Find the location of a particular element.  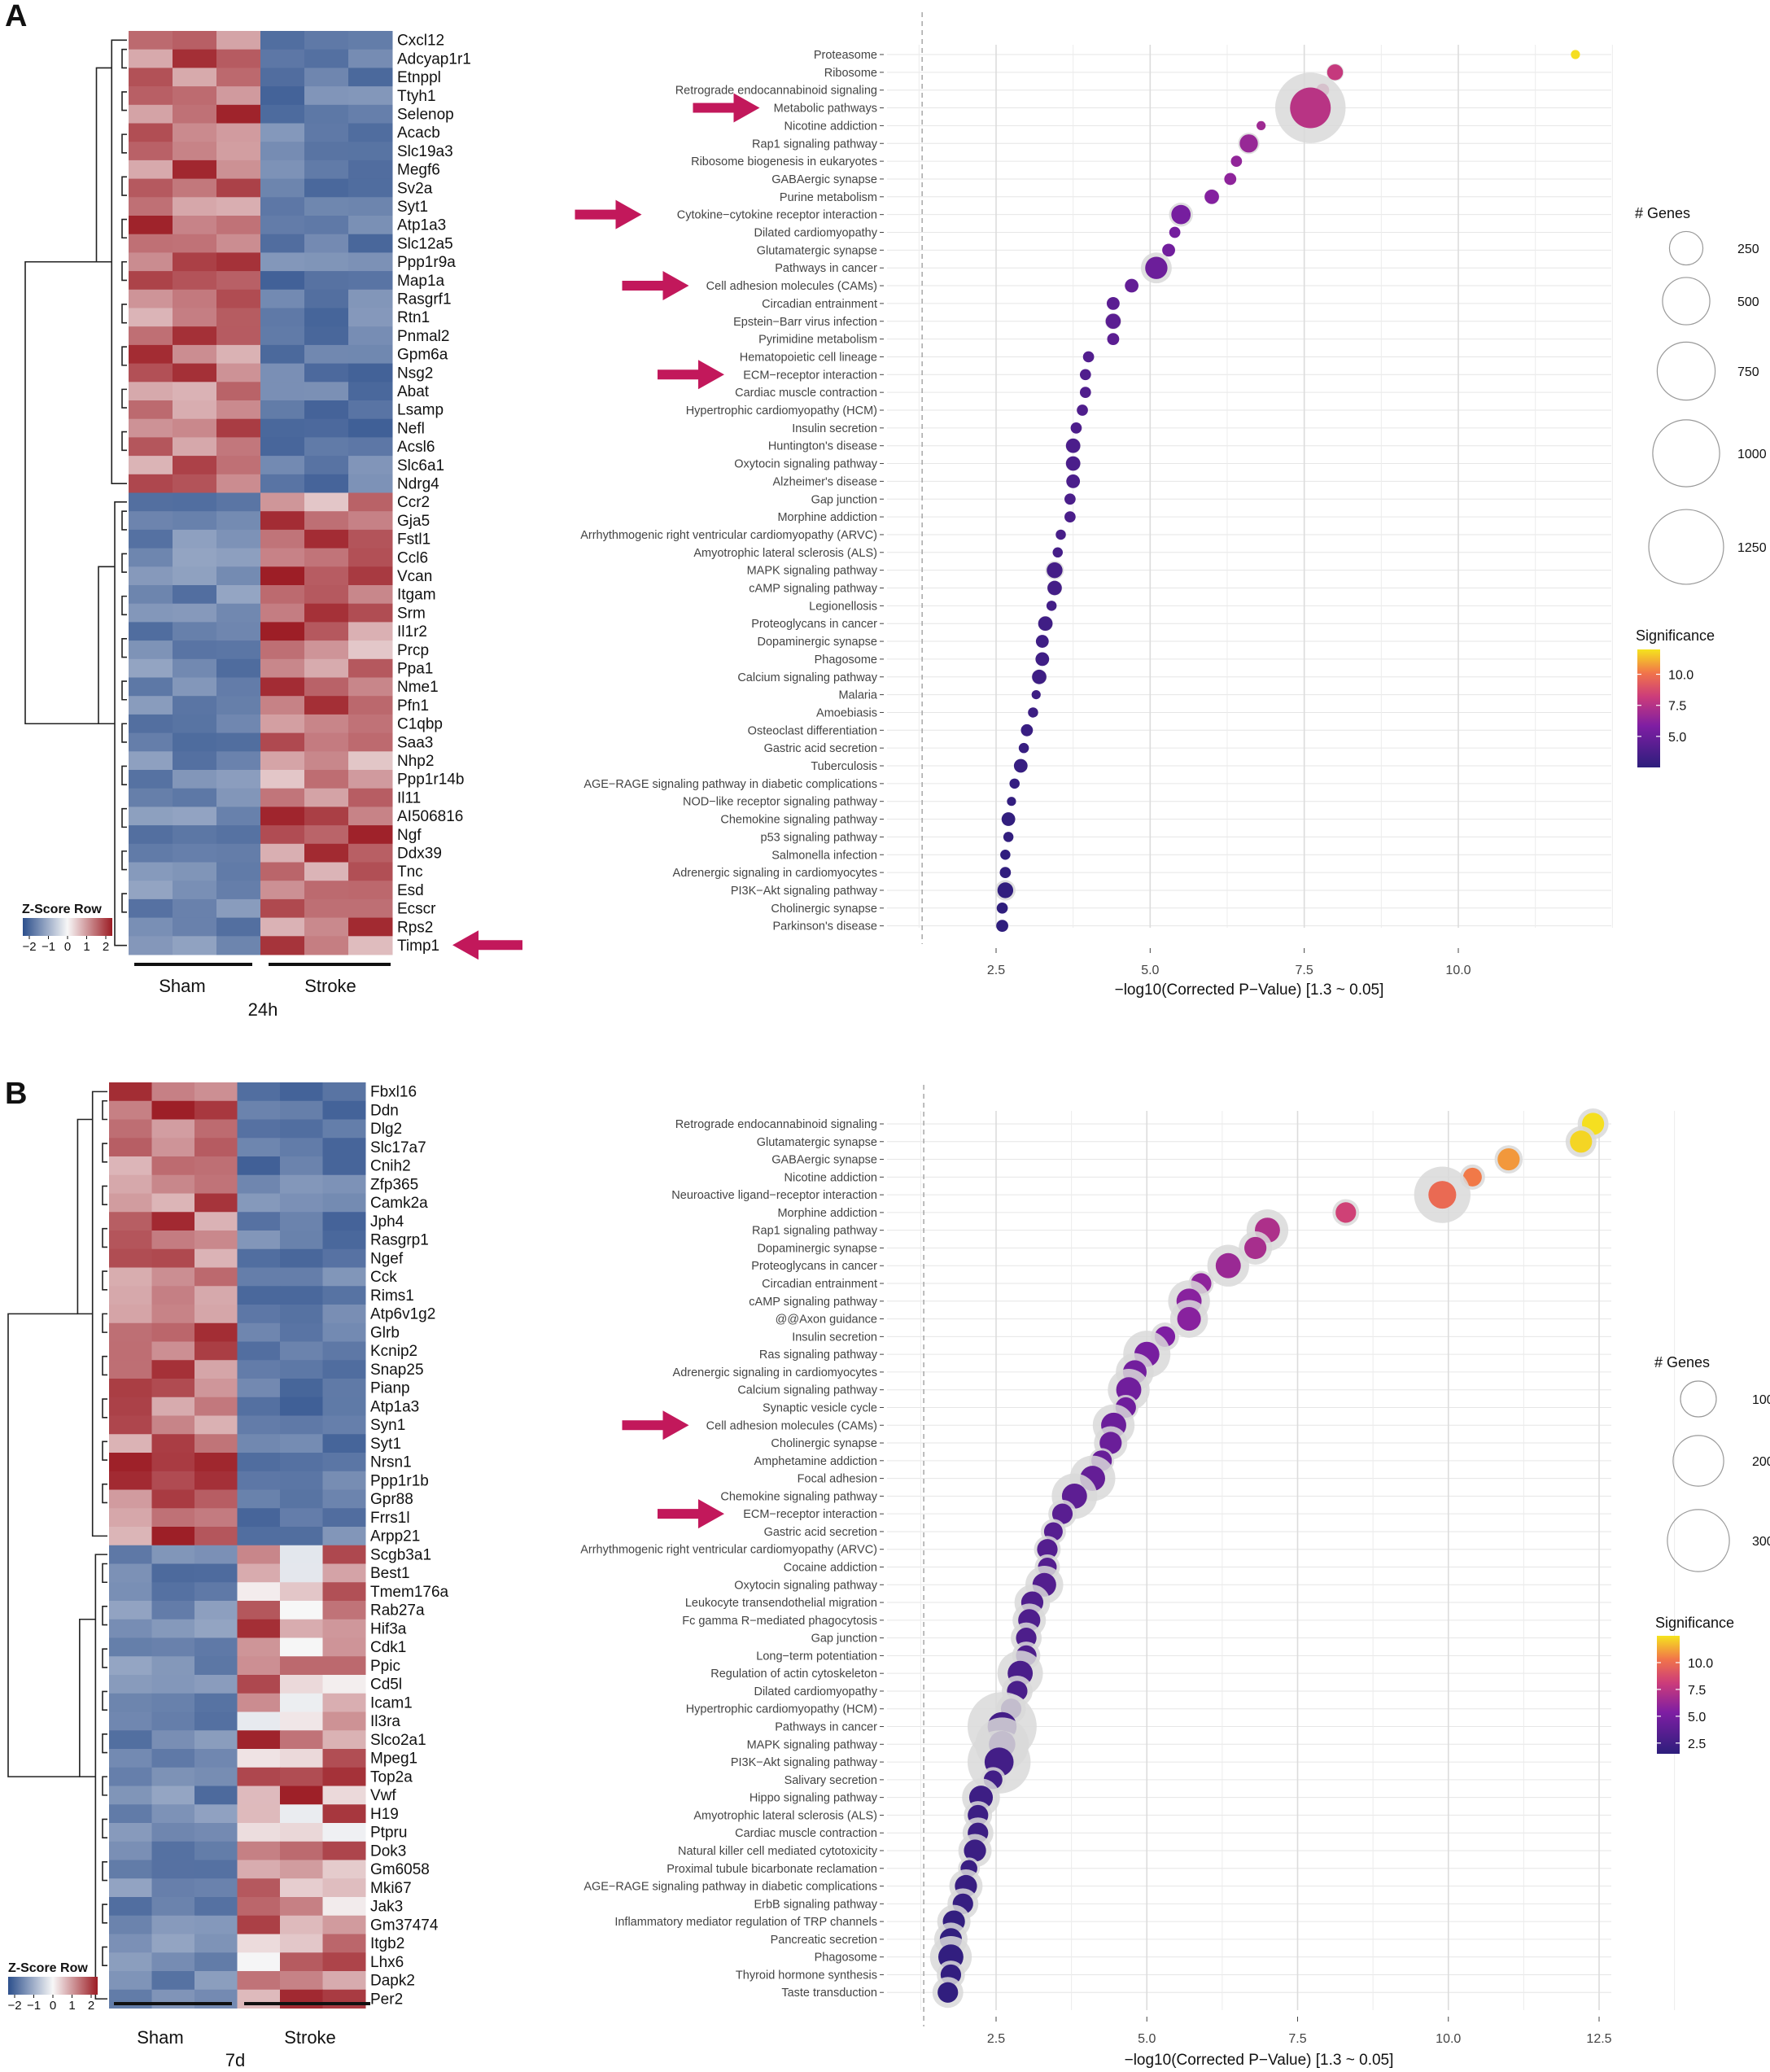

gene-label: Slc12a5 is located at coordinates (425, 243).